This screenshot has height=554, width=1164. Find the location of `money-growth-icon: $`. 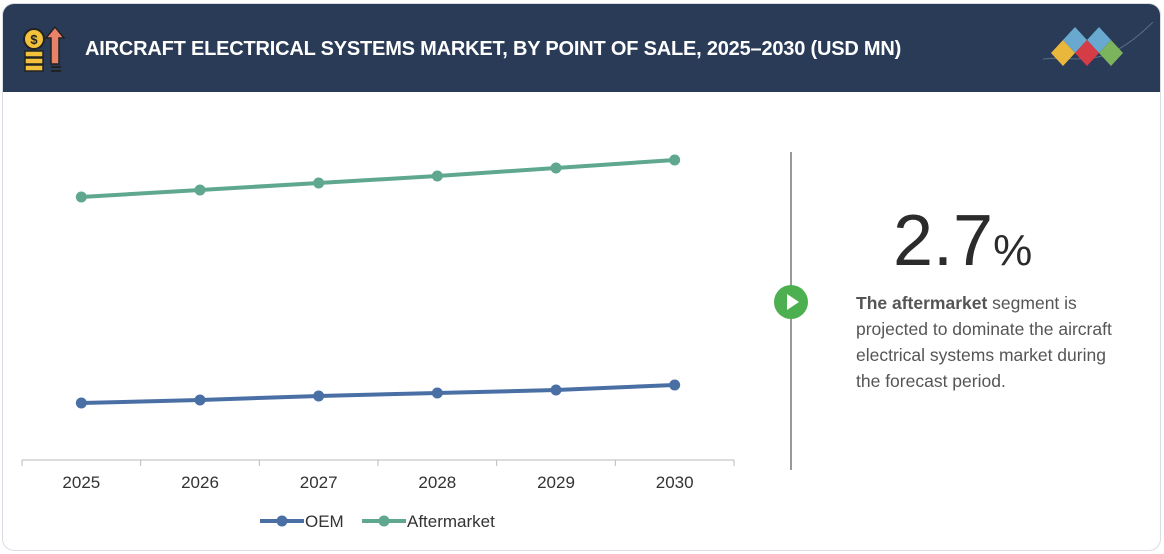

money-growth-icon: $ is located at coordinates (44, 48).